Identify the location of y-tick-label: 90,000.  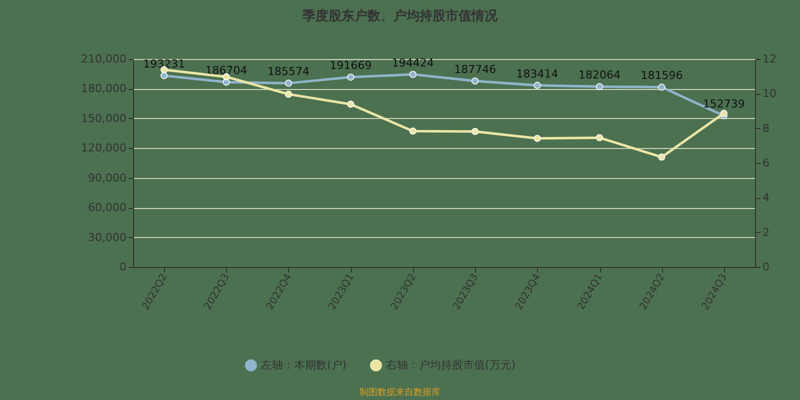
(107, 177).